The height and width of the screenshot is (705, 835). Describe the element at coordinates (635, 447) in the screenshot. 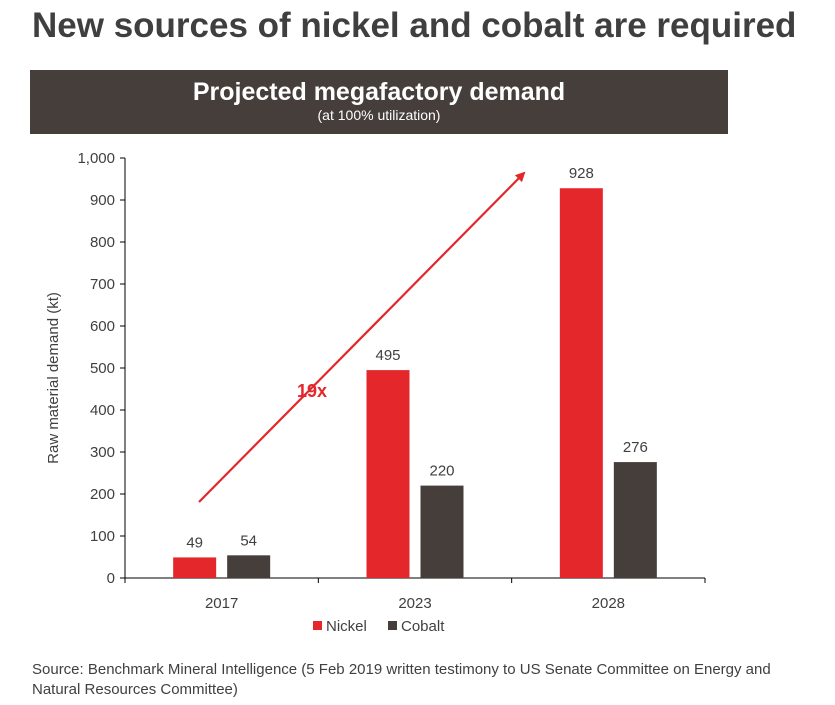

I see `data-label-cobalt-2028: 276` at that location.